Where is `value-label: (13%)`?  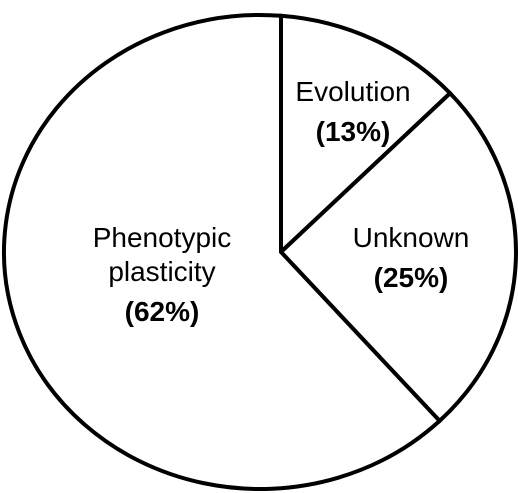
value-label: (13%) is located at coordinates (353, 131).